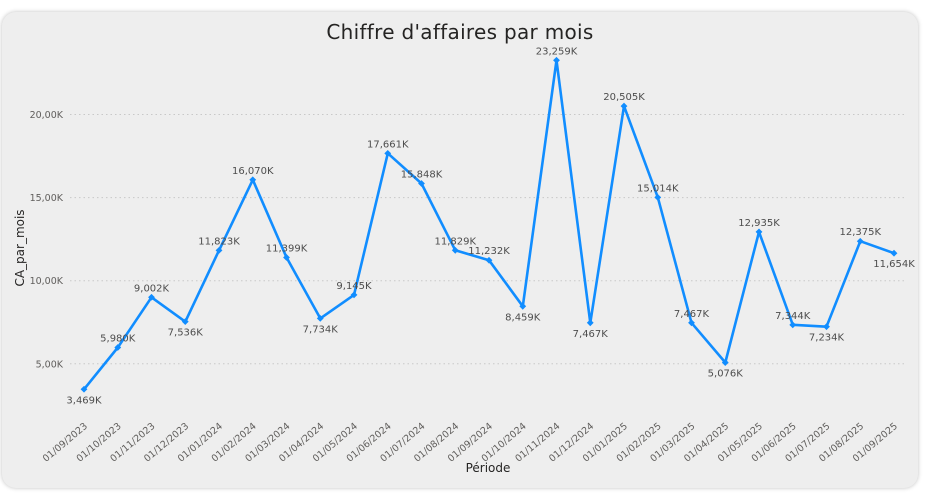 The width and height of the screenshot is (930, 493). What do you see at coordinates (860, 232) in the screenshot?
I see `data-label: 12,375K` at bounding box center [860, 232].